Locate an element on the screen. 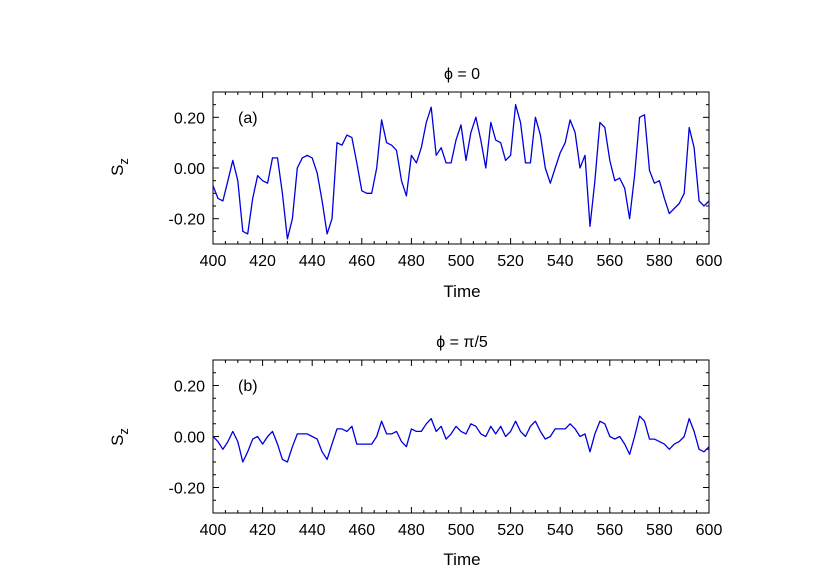 The height and width of the screenshot is (572, 817). panel-b-xtick-label: 500 is located at coordinates (461, 530).